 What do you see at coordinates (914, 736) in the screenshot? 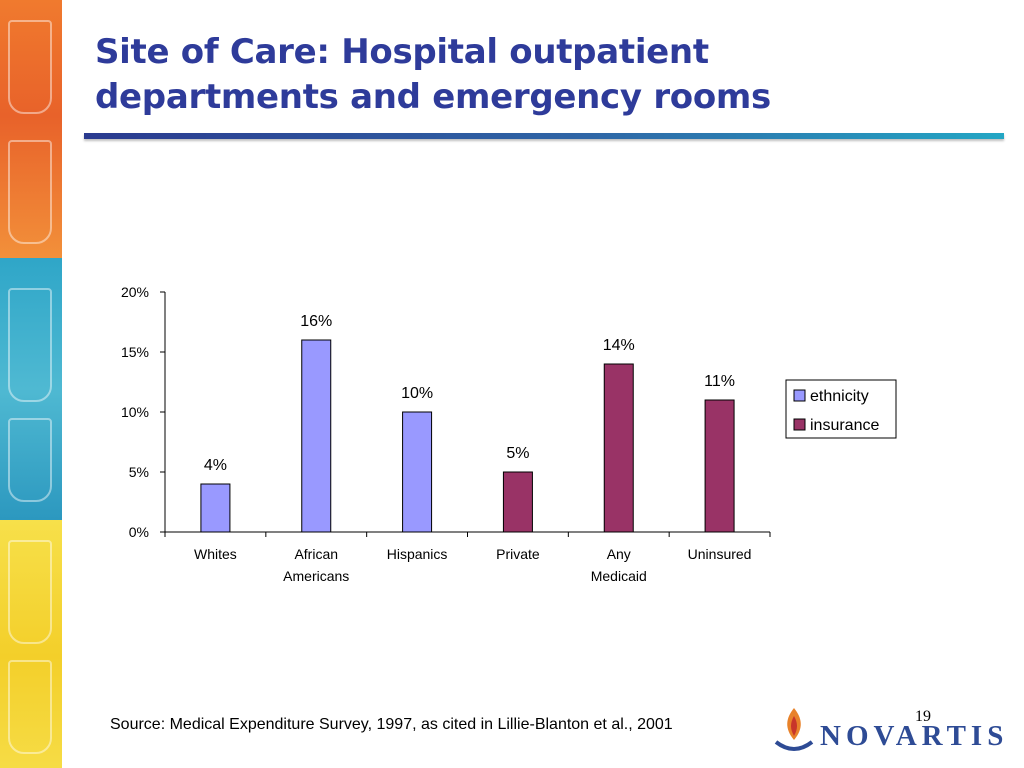
I see `logo-wordmark: NOVARTIS` at bounding box center [914, 736].